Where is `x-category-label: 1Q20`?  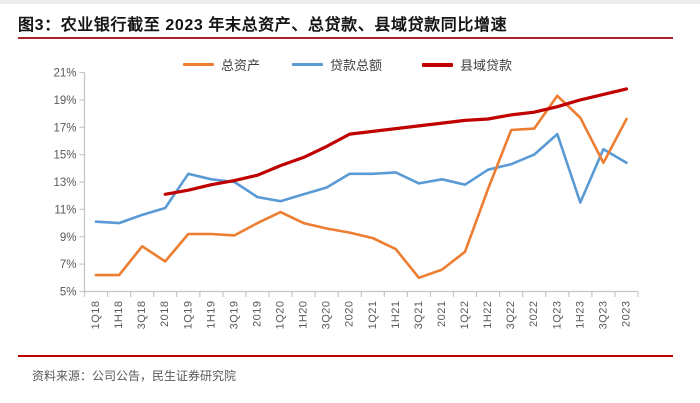
x-category-label: 1Q20 is located at coordinates (281, 315).